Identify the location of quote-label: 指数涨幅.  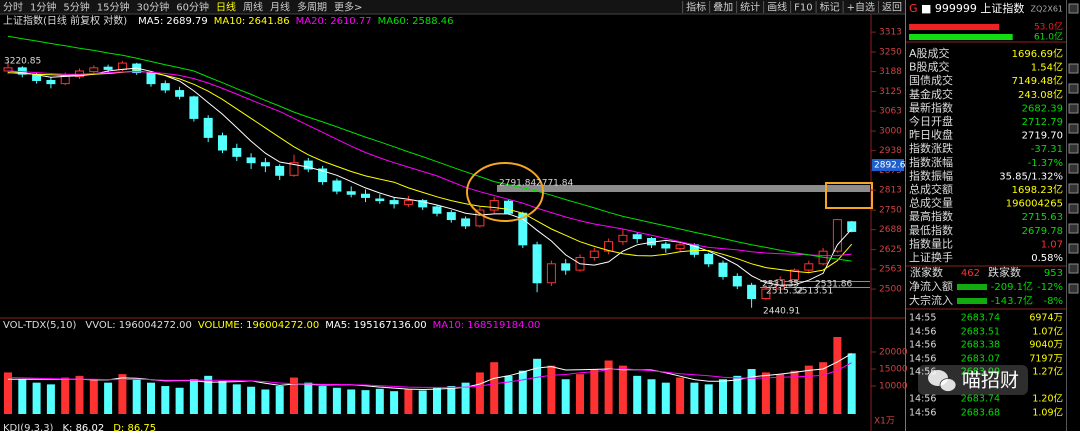
(931, 162).